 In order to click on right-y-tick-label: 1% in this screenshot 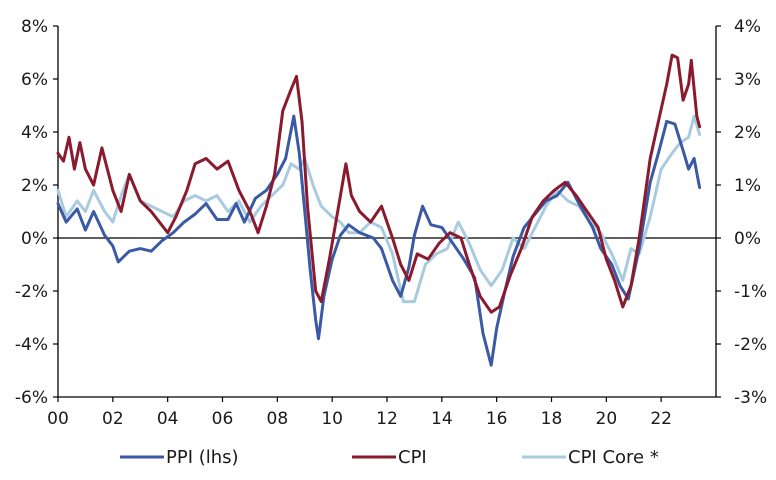, I will do `click(747, 186)`.